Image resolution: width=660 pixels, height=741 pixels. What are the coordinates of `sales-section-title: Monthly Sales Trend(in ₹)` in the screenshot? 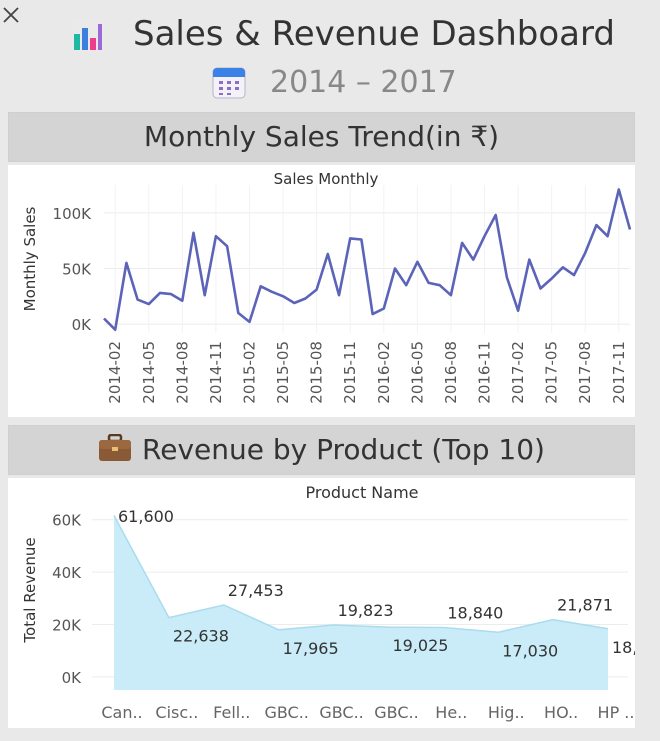 It's located at (321, 136).